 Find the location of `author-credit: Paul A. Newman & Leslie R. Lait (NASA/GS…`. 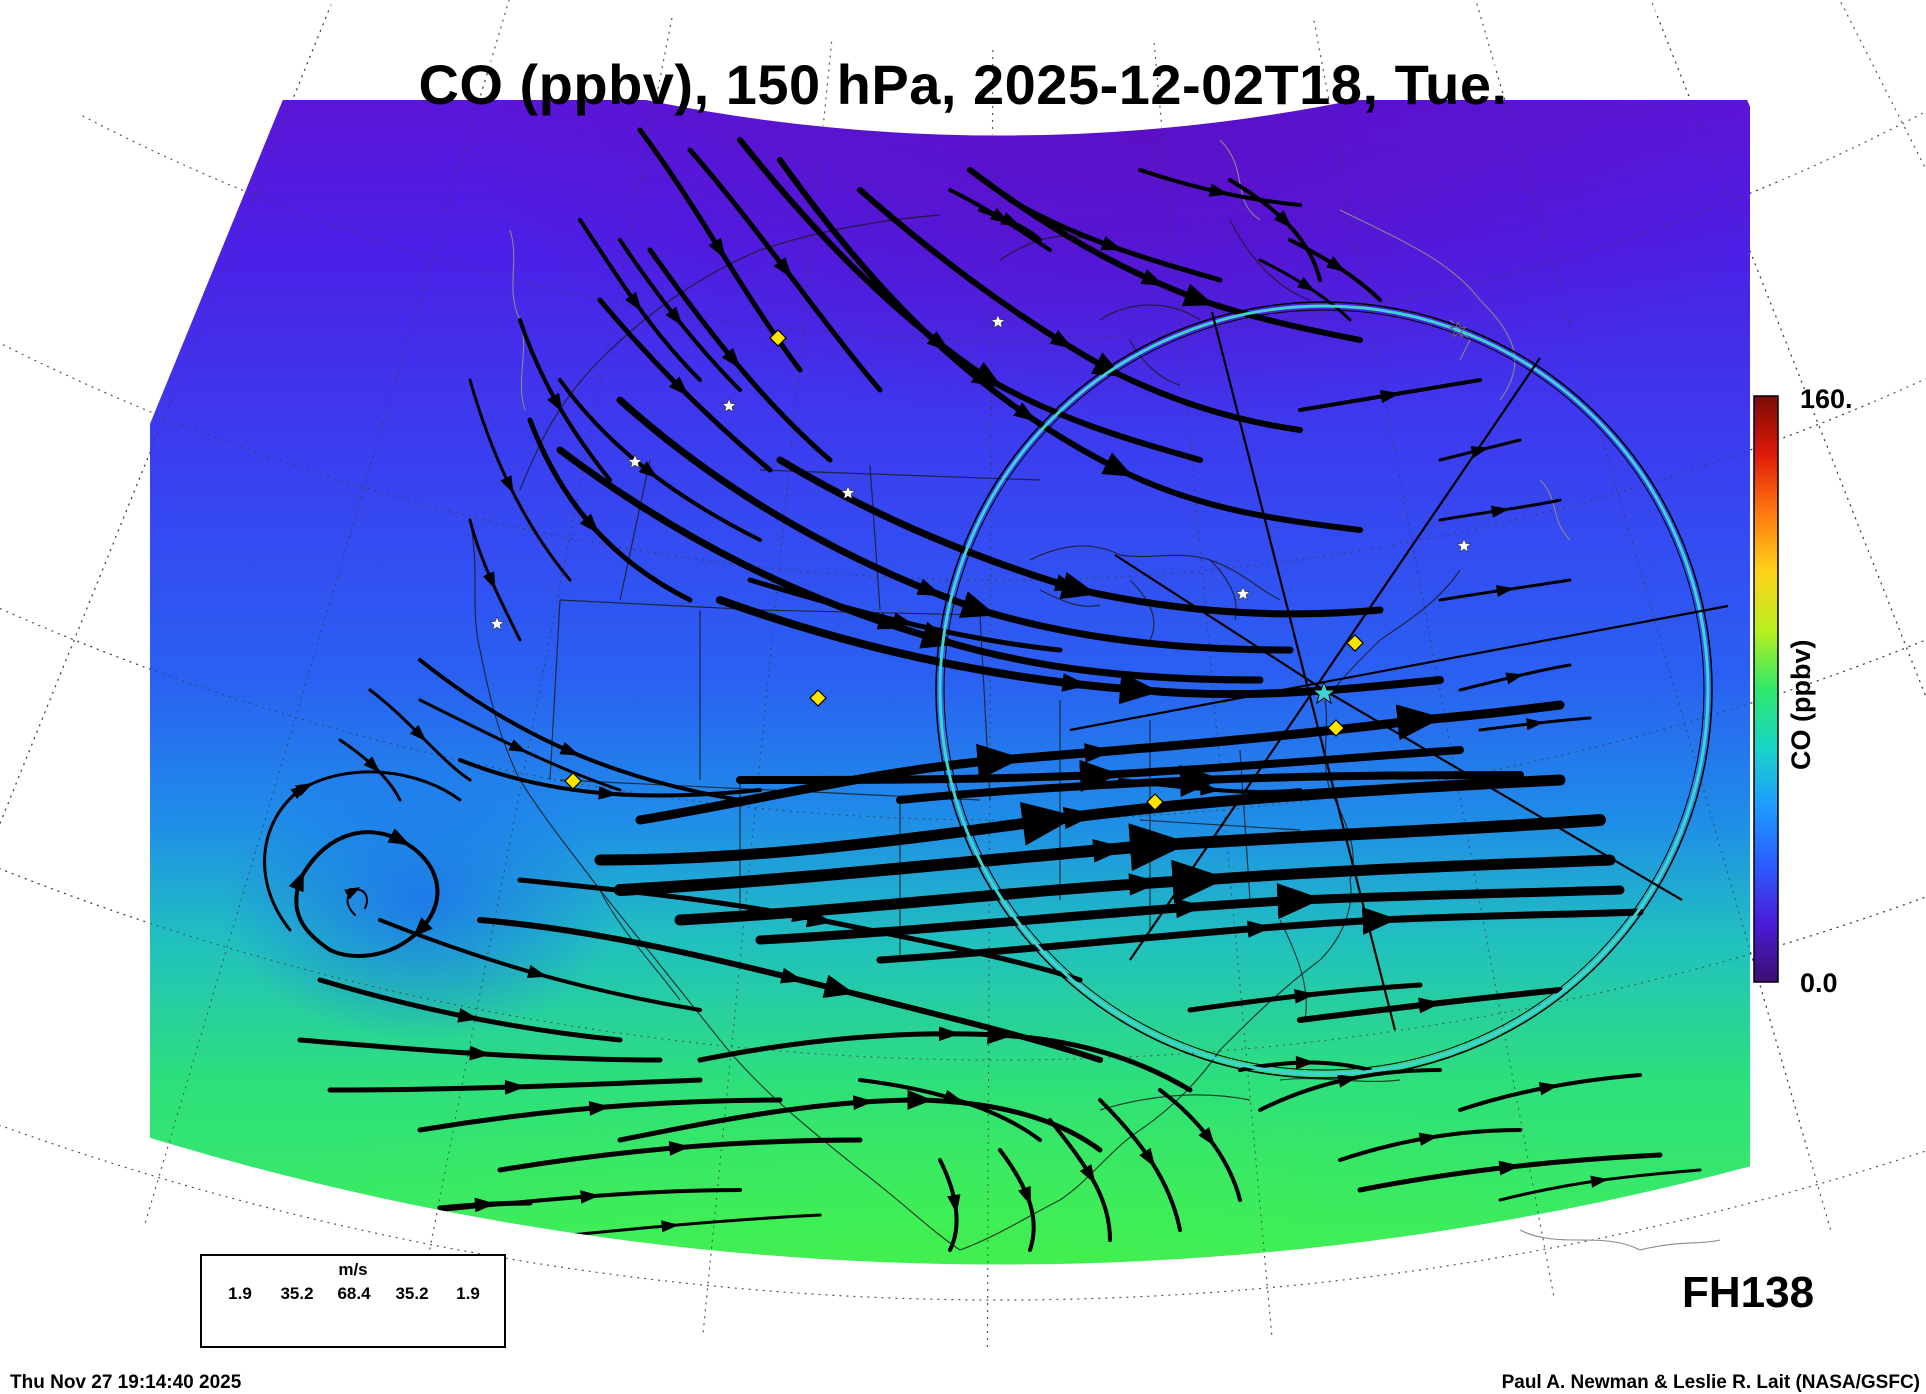

author-credit: Paul A. Newman & Leslie R. Lait (NASA/GS… is located at coordinates (1710, 1382).